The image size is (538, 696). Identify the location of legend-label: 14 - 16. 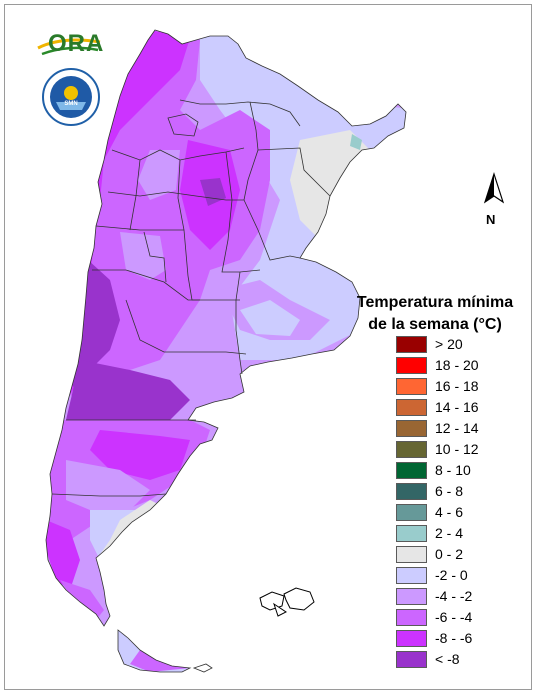
(457, 407).